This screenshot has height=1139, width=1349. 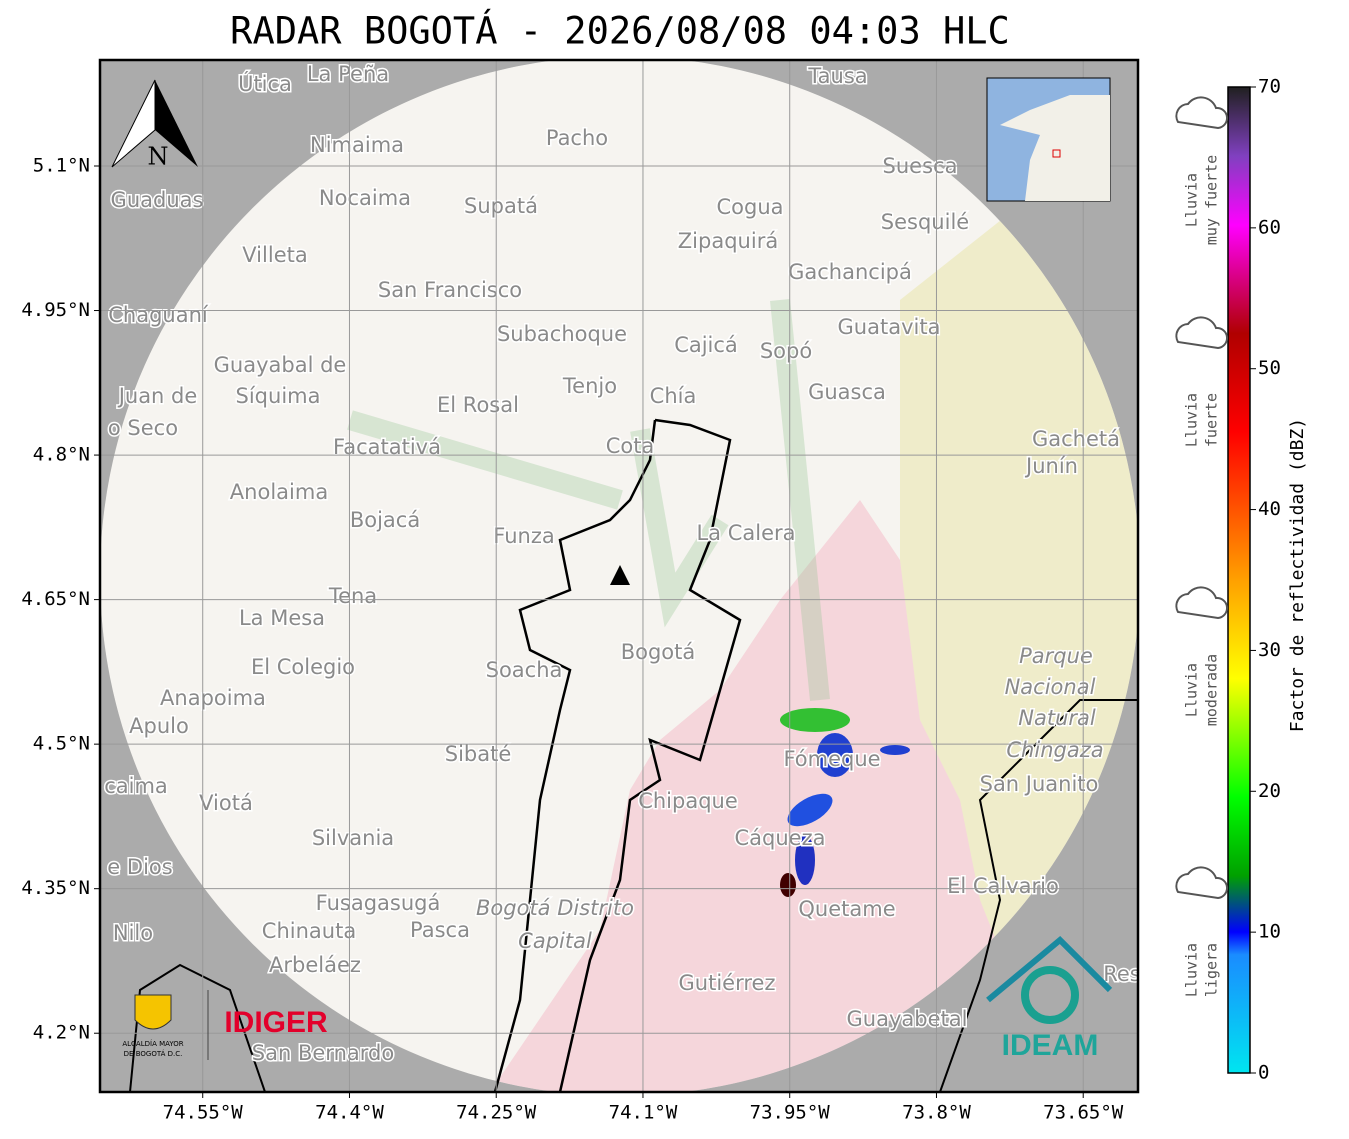 What do you see at coordinates (555, 908) in the screenshot?
I see `place-label: Bogotá Distrito` at bounding box center [555, 908].